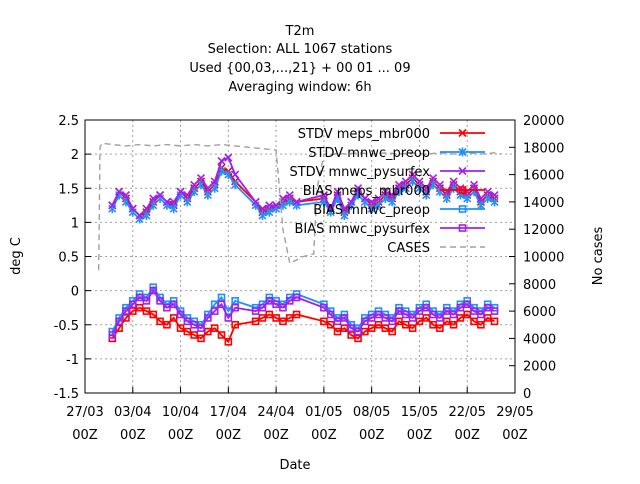 The image size is (640, 484). Describe the element at coordinates (180, 412) in the screenshot. I see `x-tick-label-day: 10/04` at that location.